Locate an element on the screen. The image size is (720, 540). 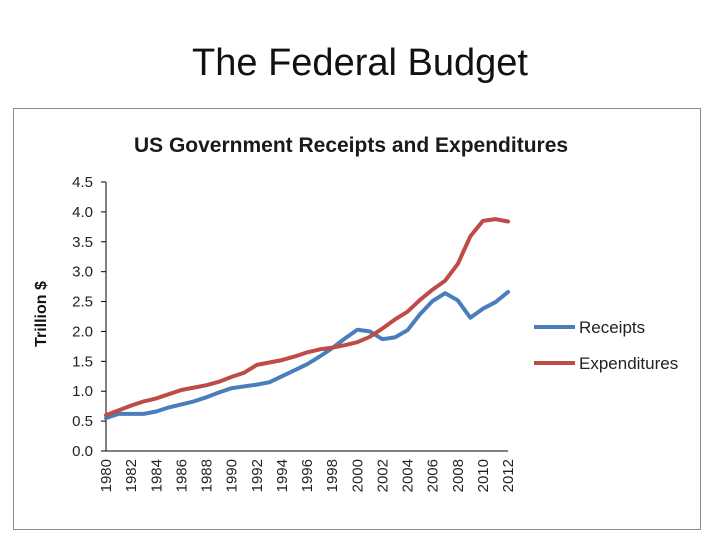
legend-label-receipts: Receipts is located at coordinates (612, 327).